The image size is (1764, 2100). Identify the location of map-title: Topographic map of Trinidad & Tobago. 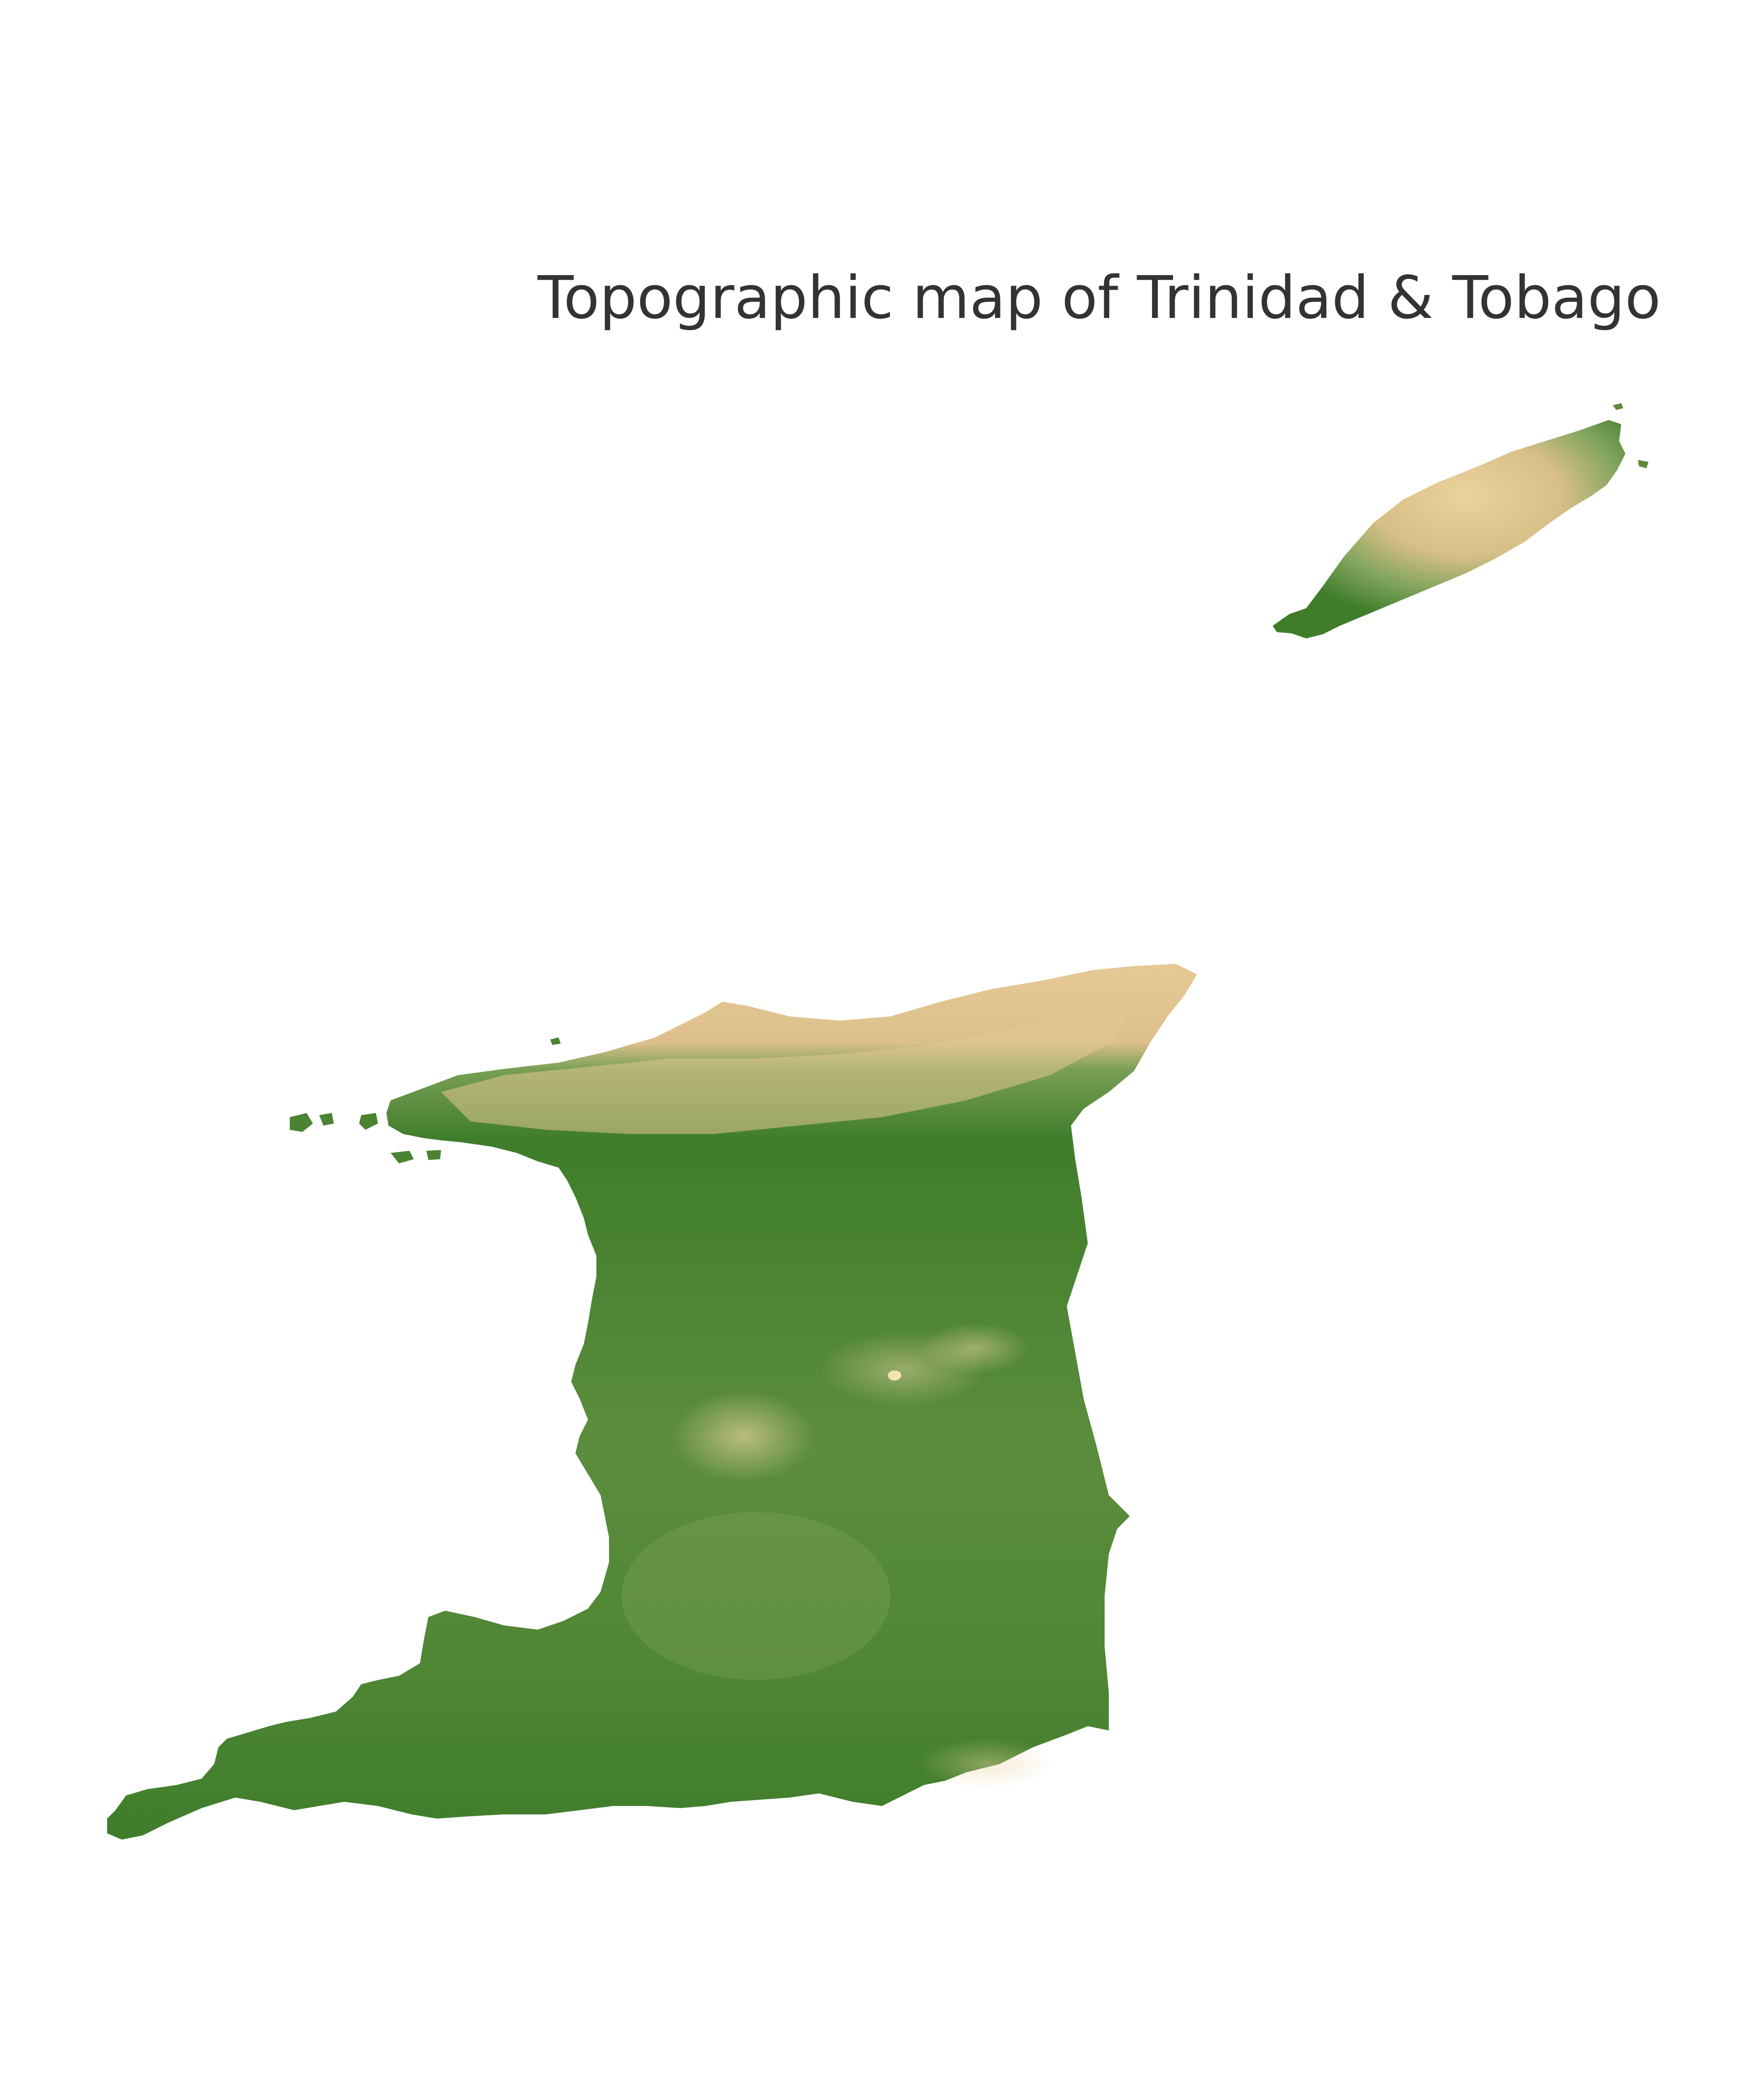
(1099, 298).